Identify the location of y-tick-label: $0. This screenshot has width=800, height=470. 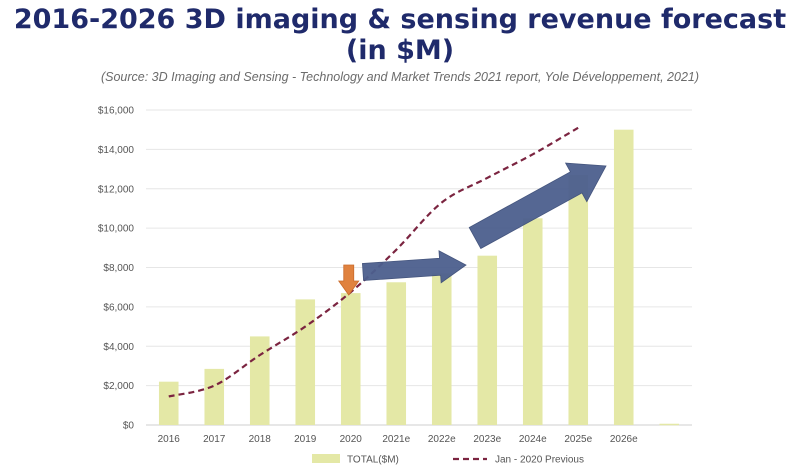
(129, 426).